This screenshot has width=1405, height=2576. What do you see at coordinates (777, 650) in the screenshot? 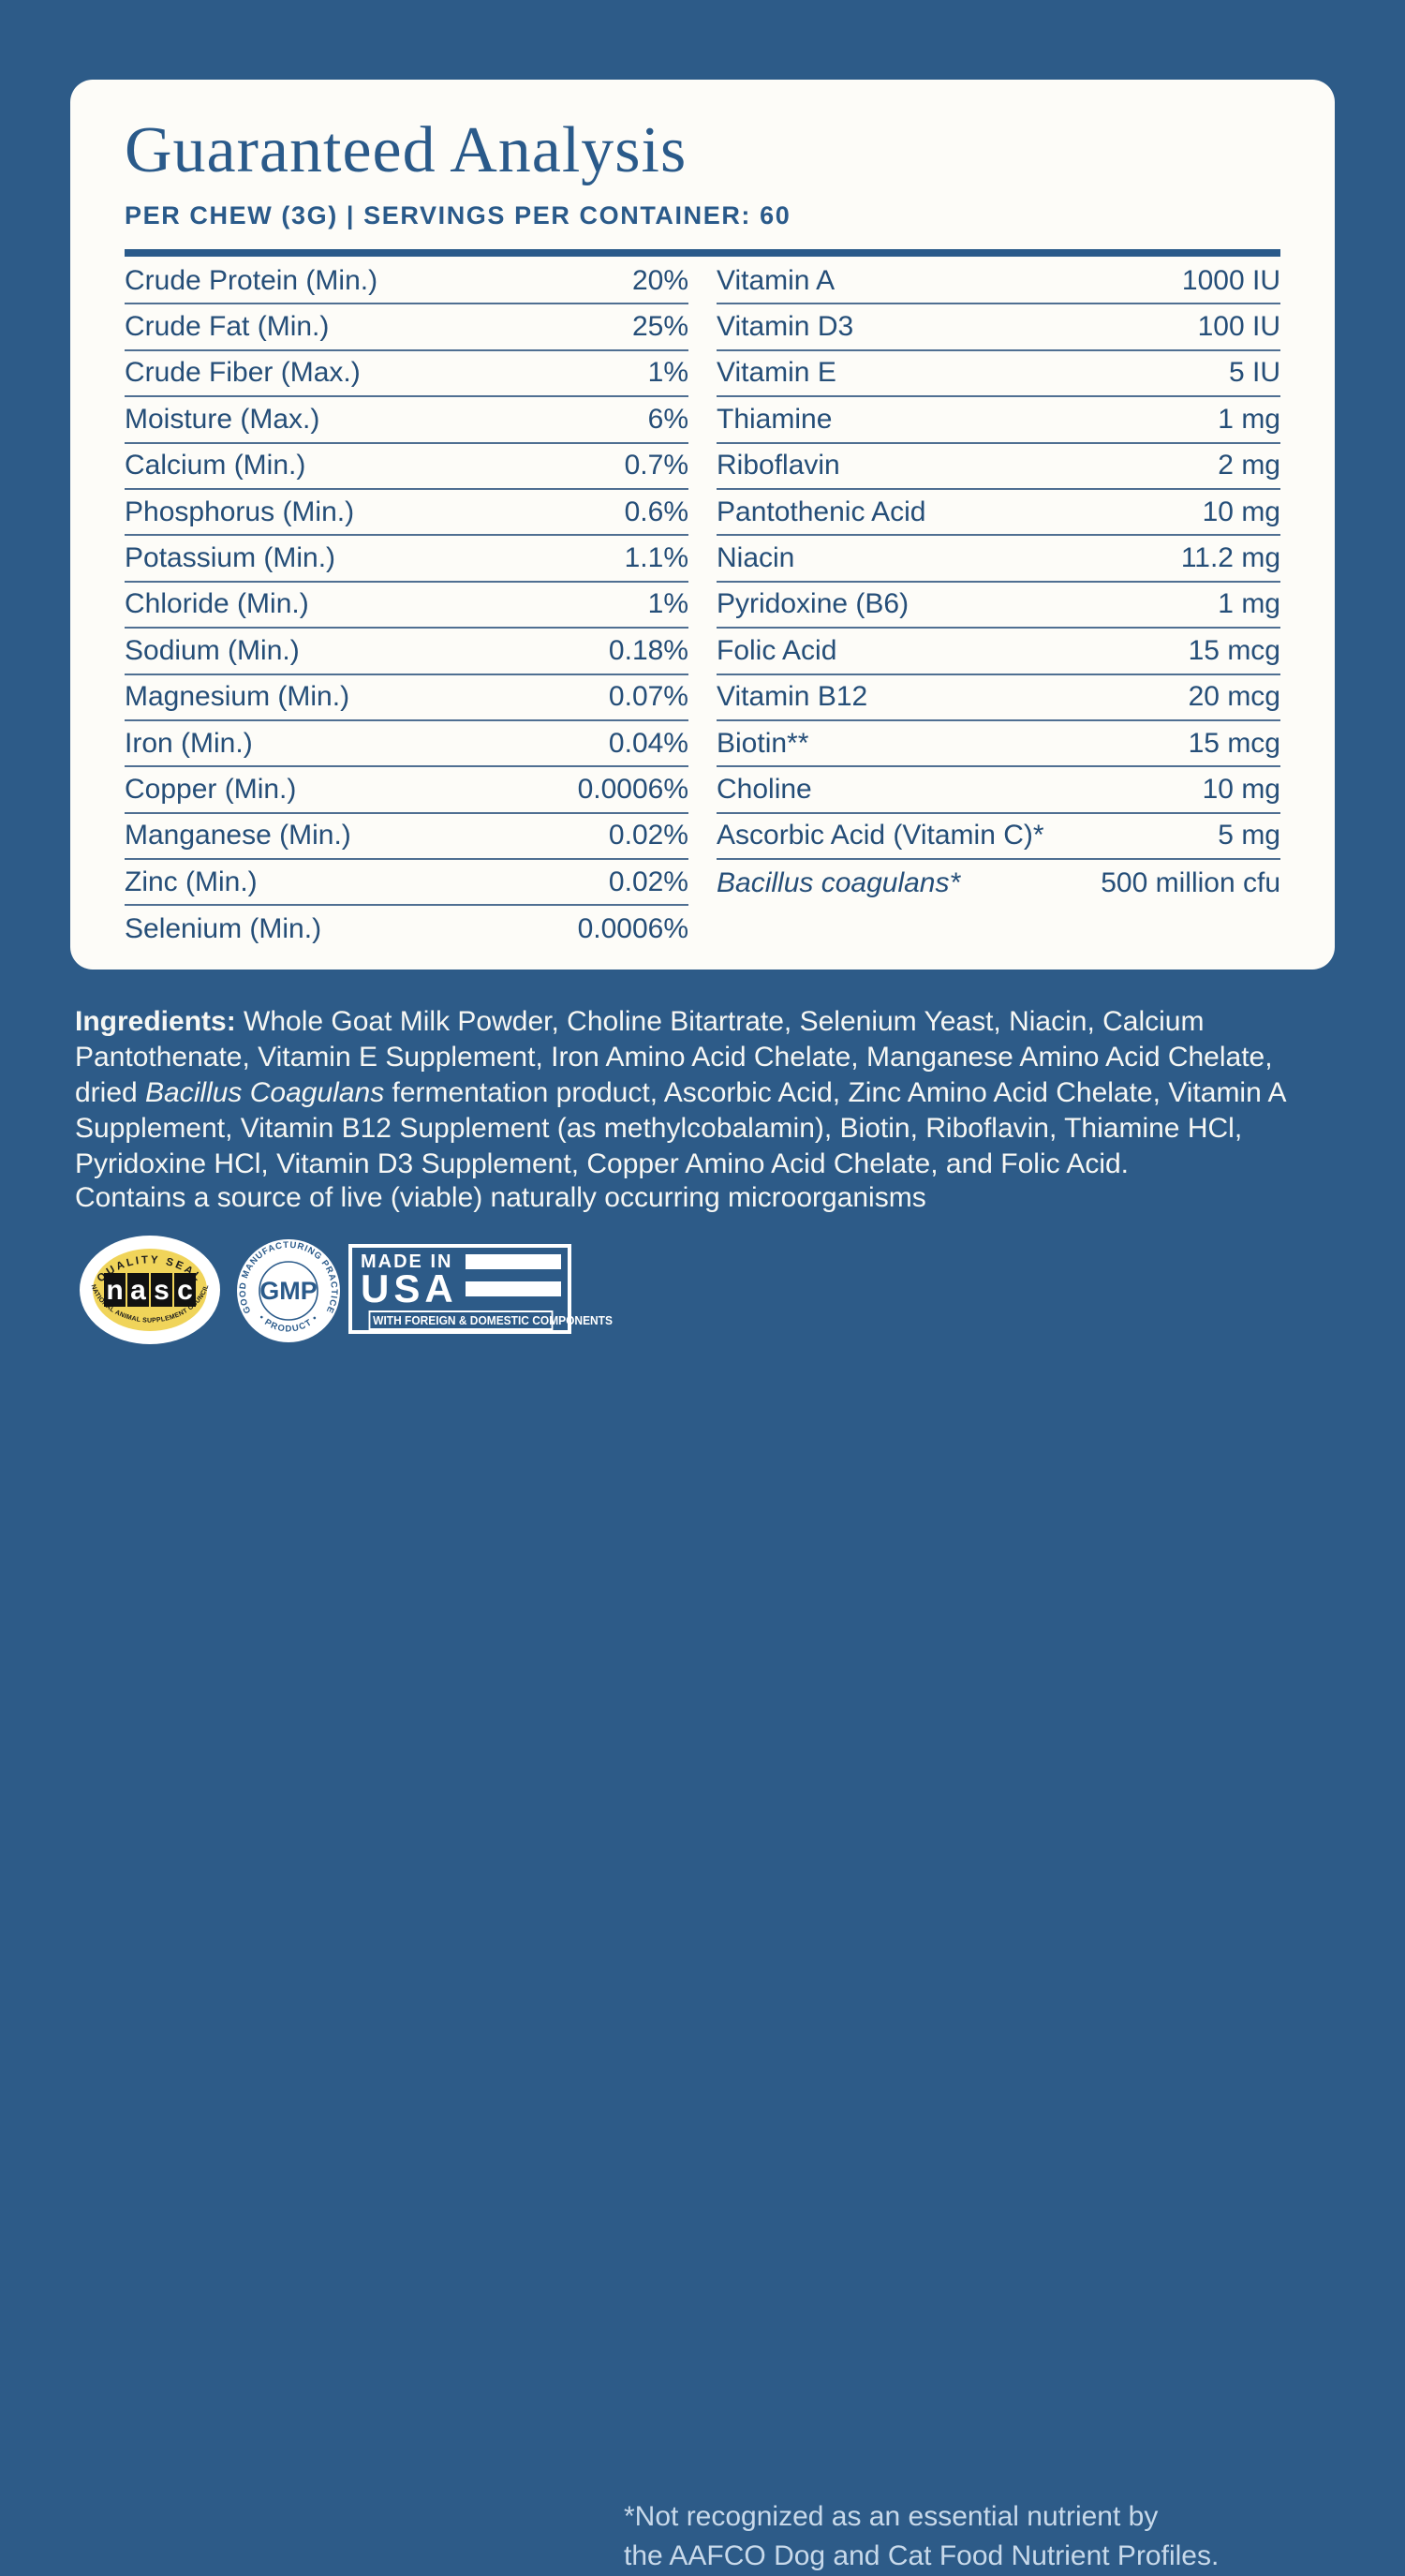
I see `nutrient-name: Folic Acid` at bounding box center [777, 650].